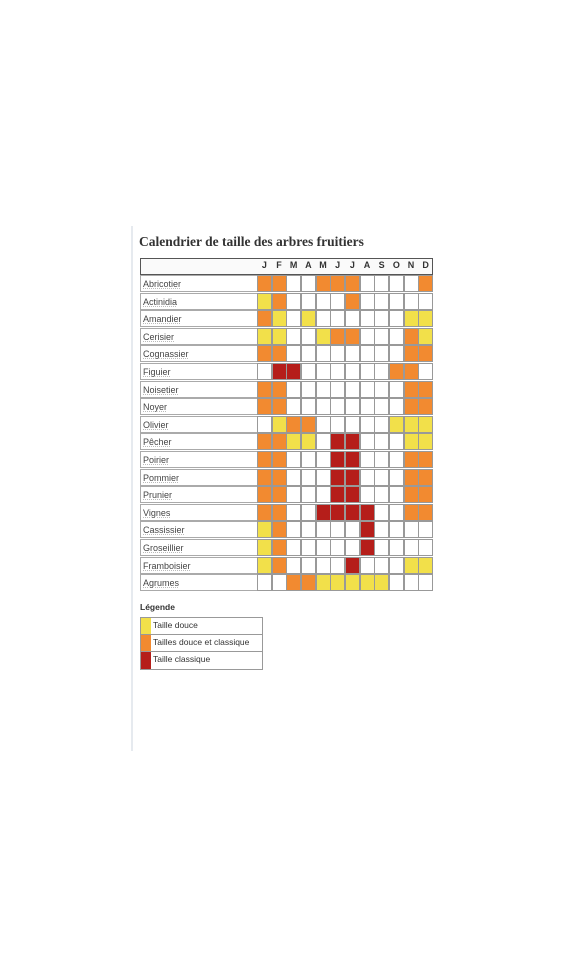  I want to click on tree-name-link: Prunier, so click(198, 495).